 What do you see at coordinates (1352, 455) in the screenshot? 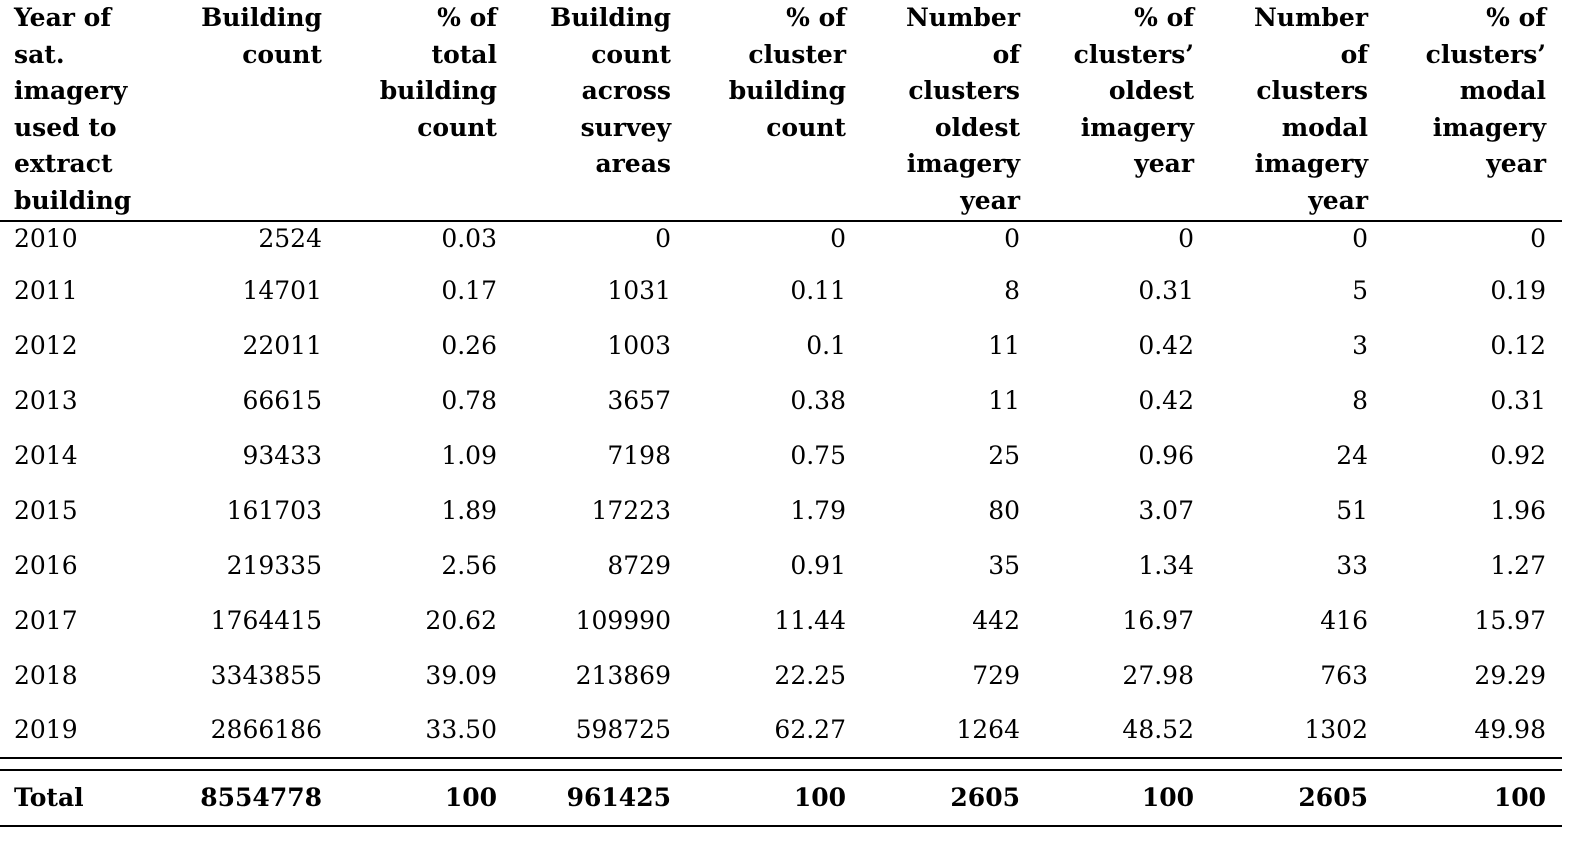
I see `value-cell: 24` at bounding box center [1352, 455].